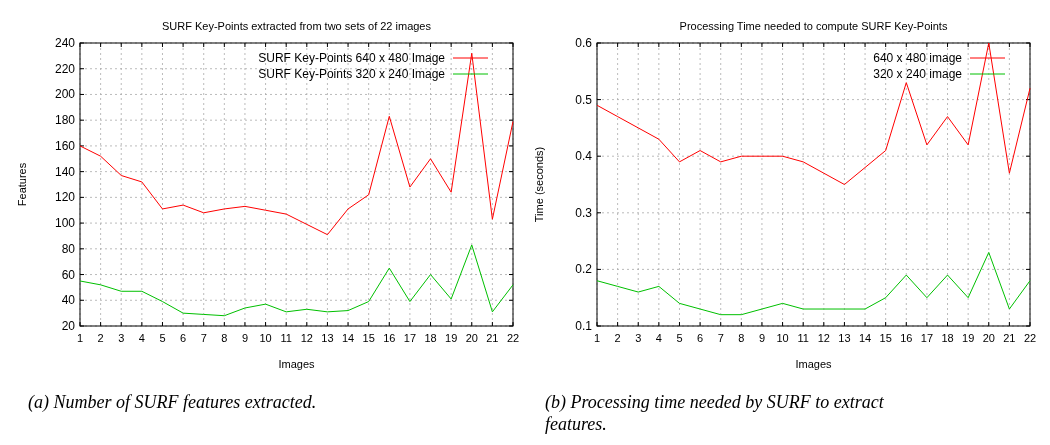 The image size is (1050, 445). Describe the element at coordinates (65, 94) in the screenshot. I see `y-tick-label: 200` at that location.